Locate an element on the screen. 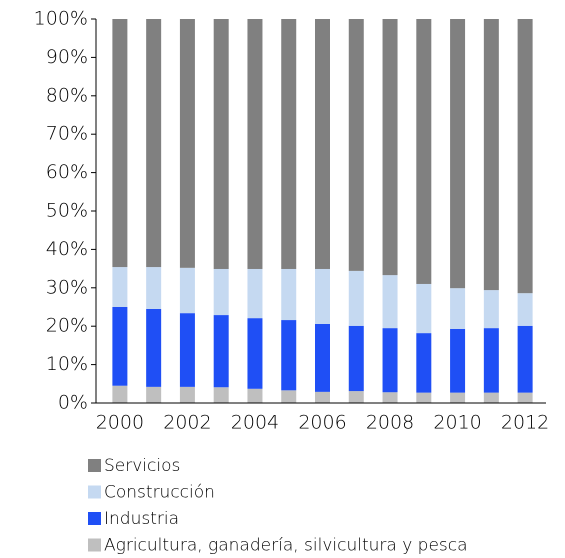 This screenshot has width=565, height=558. y-tick-label: 70% is located at coordinates (67, 134).